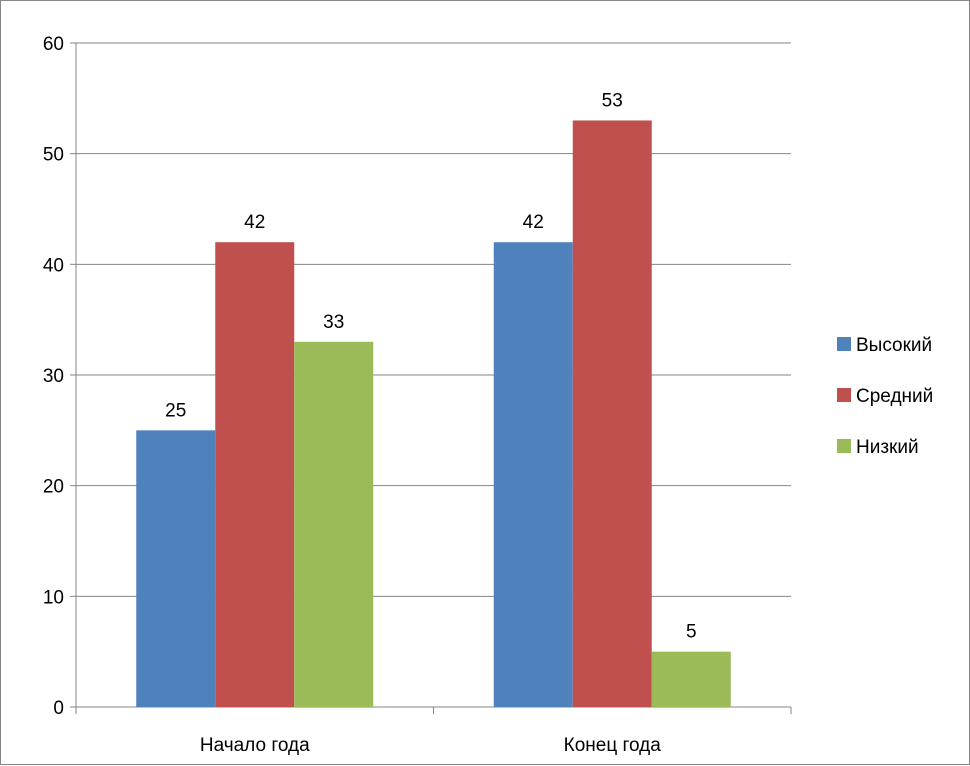 This screenshot has height=766, width=970. Describe the element at coordinates (613, 745) in the screenshot. I see `category-label: Конец года` at that location.